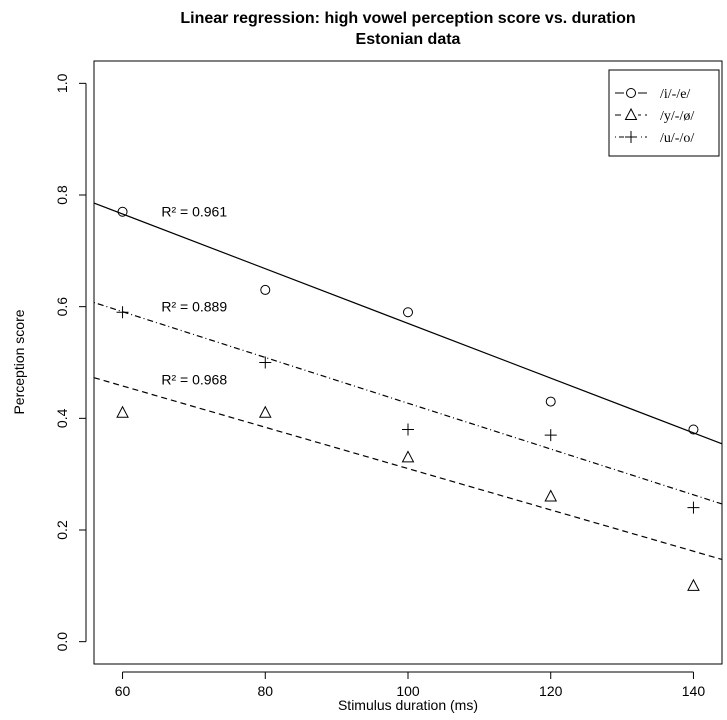 The image size is (727, 720). I want to click on legend-marker-bg, so click(631, 93).